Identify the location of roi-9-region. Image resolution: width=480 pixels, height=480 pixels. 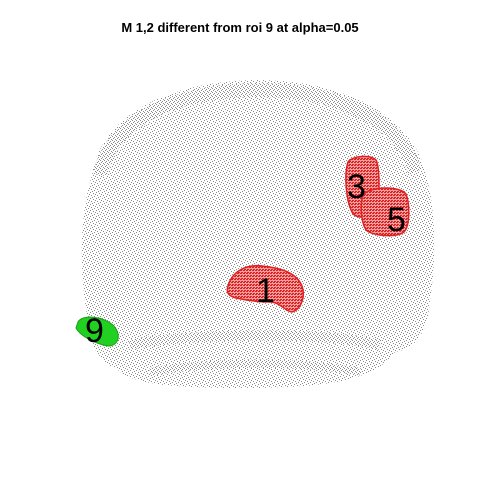
(97, 331).